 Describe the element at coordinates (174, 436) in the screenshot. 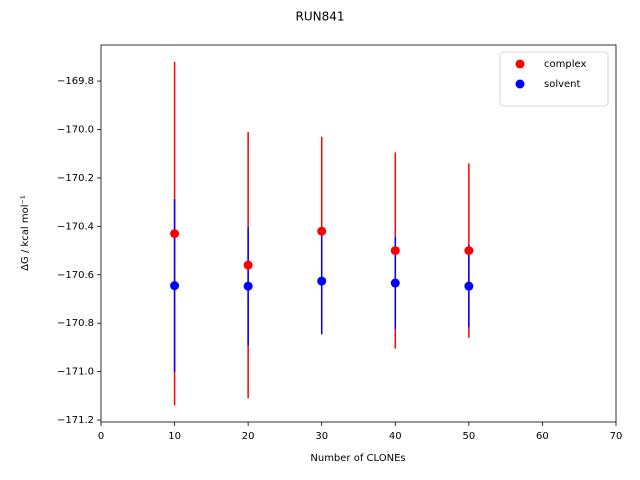

I see `x-tick-label: 10` at that location.